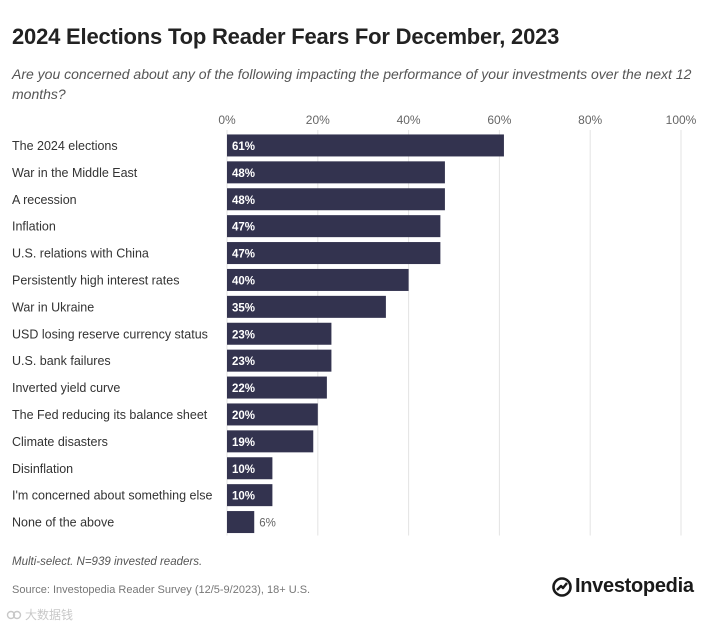 Image resolution: width=712 pixels, height=628 pixels. Describe the element at coordinates (499, 120) in the screenshot. I see `x-tick-label: 60%` at that location.